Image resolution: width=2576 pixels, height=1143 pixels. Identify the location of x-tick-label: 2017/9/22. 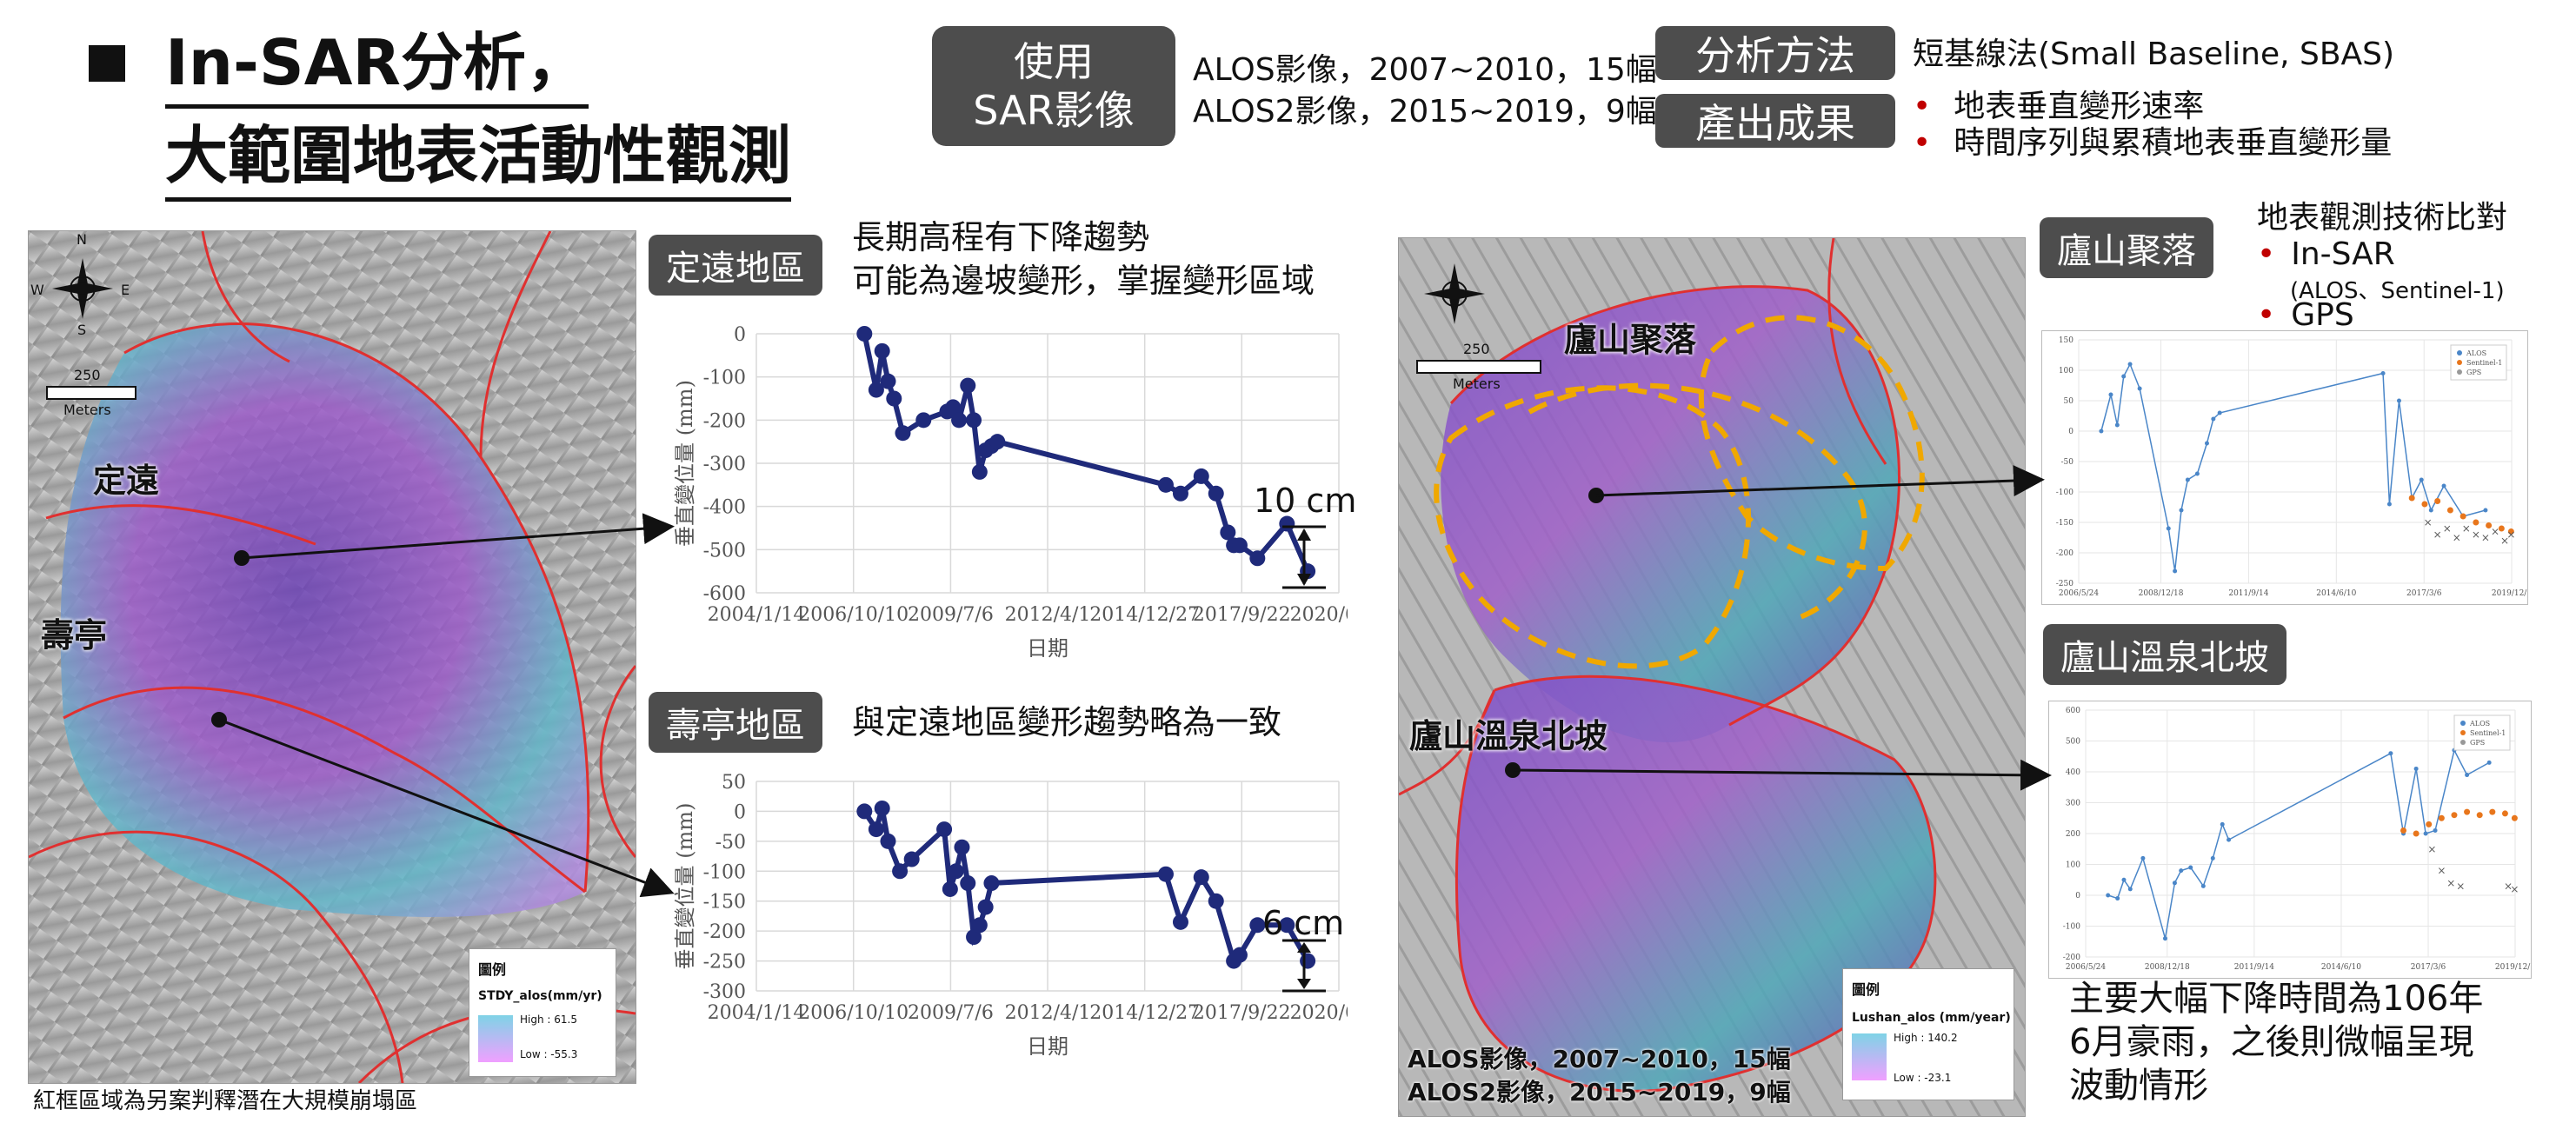
(1242, 1013).